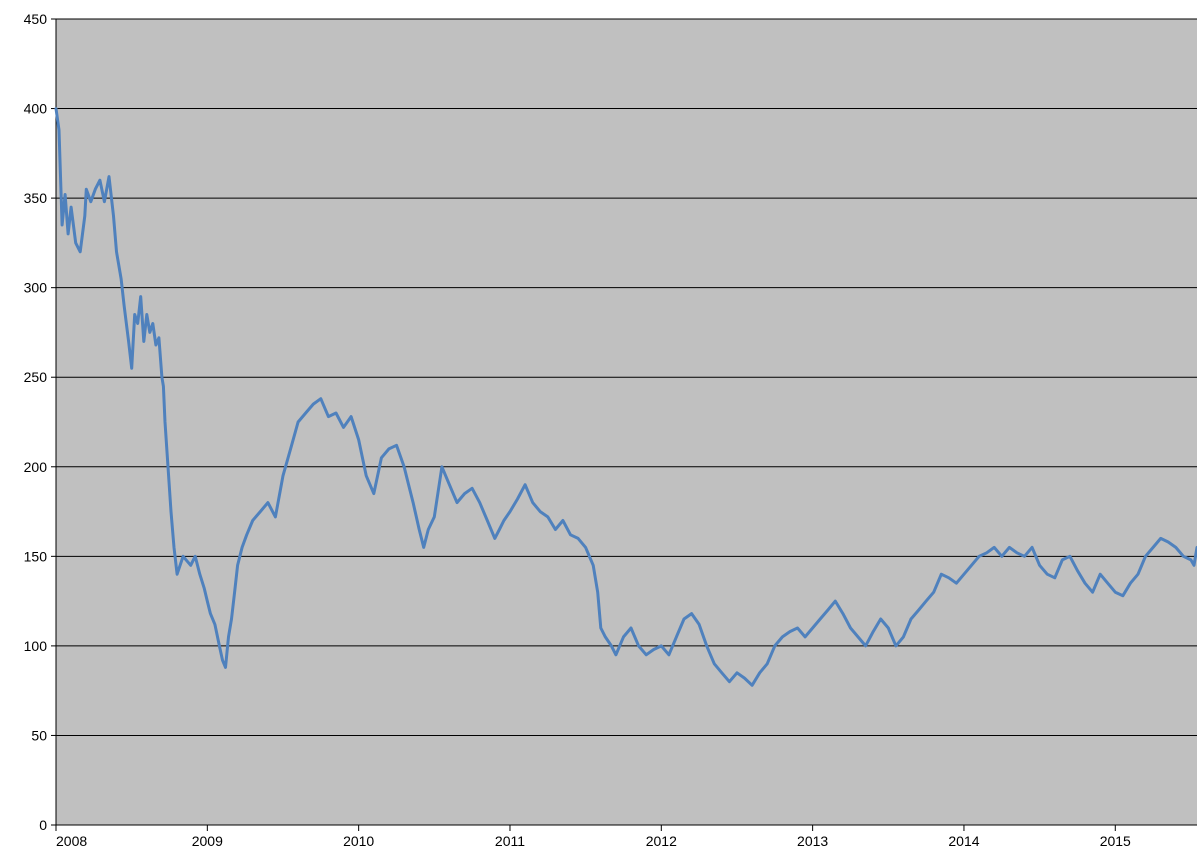 This screenshot has height=854, width=1197. I want to click on y-tick-label: 300, so click(36, 288).